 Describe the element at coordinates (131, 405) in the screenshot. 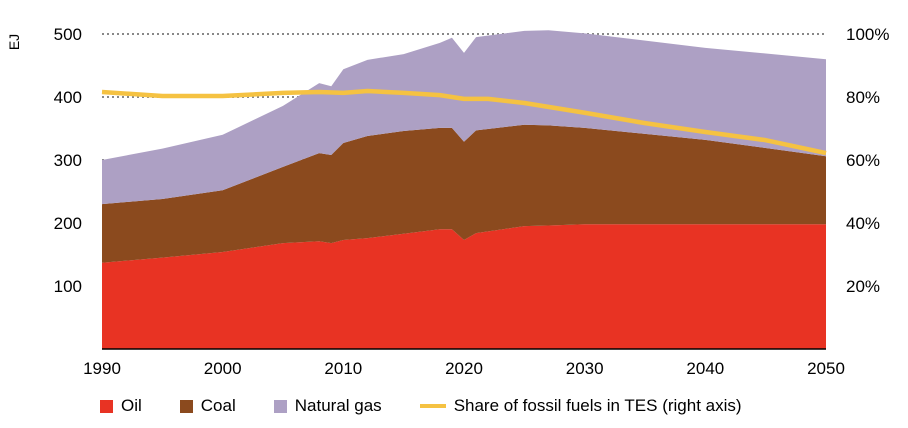

I see `legend-label: Oil` at that location.